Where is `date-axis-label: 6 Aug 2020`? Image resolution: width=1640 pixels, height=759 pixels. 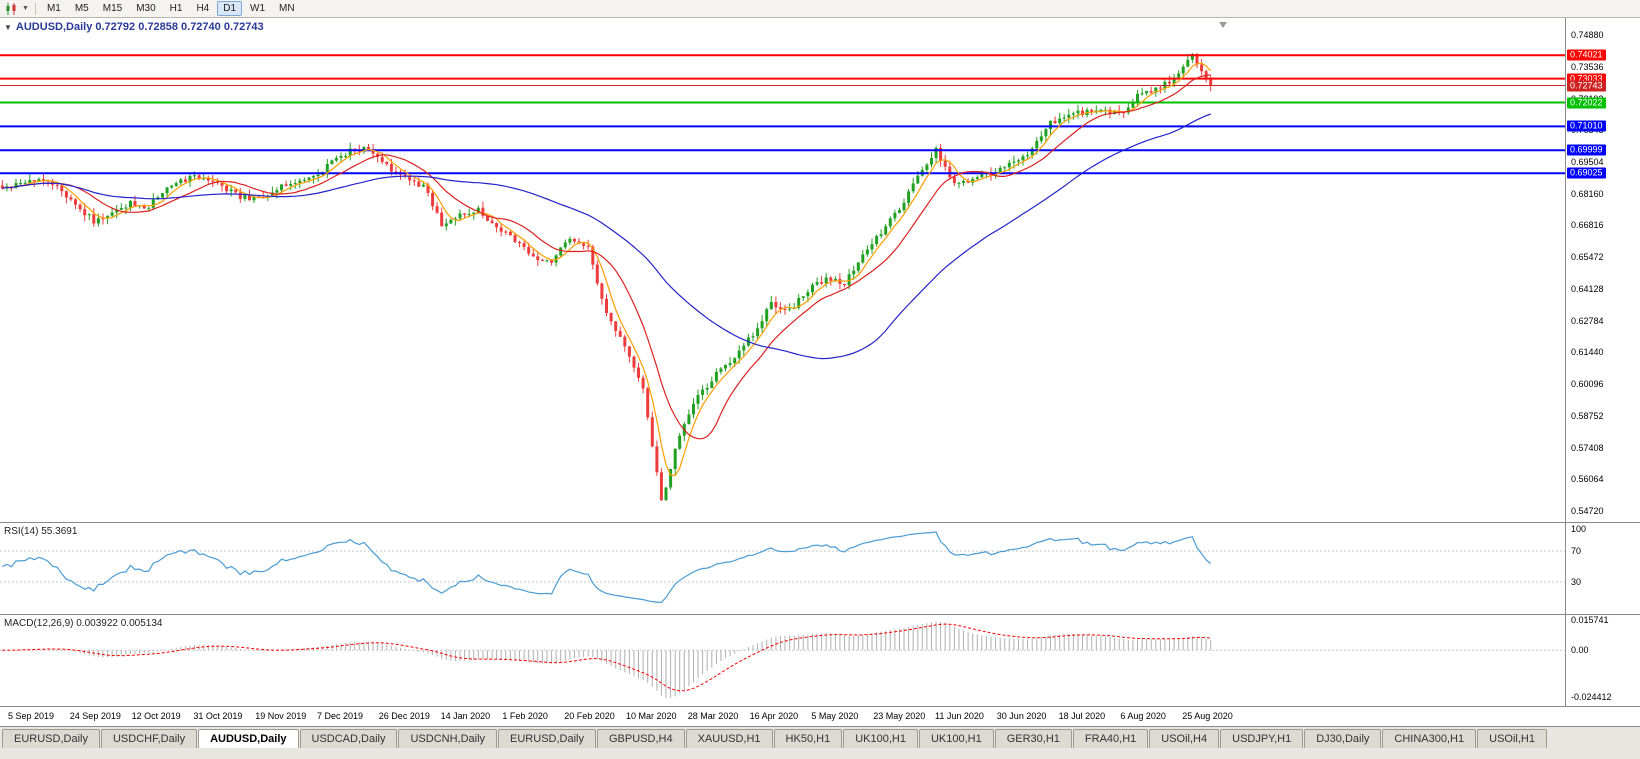
date-axis-label: 6 Aug 2020 is located at coordinates (1143, 716).